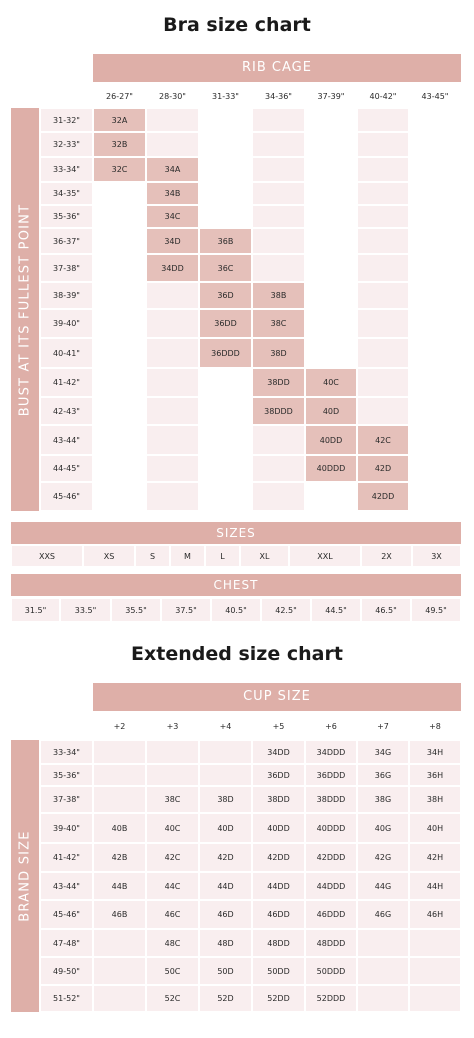 Image resolution: width=474 pixels, height=1038 pixels. Describe the element at coordinates (47, 556) in the screenshot. I see `size-label: XXS` at that location.